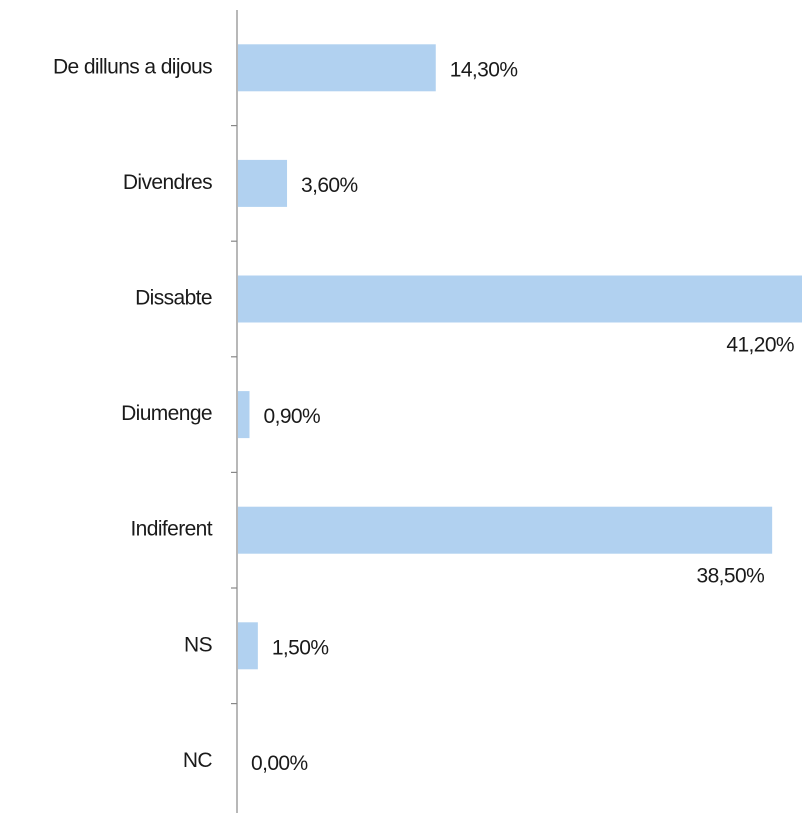  What do you see at coordinates (167, 182) in the screenshot?
I see `category-label: Divendres` at bounding box center [167, 182].